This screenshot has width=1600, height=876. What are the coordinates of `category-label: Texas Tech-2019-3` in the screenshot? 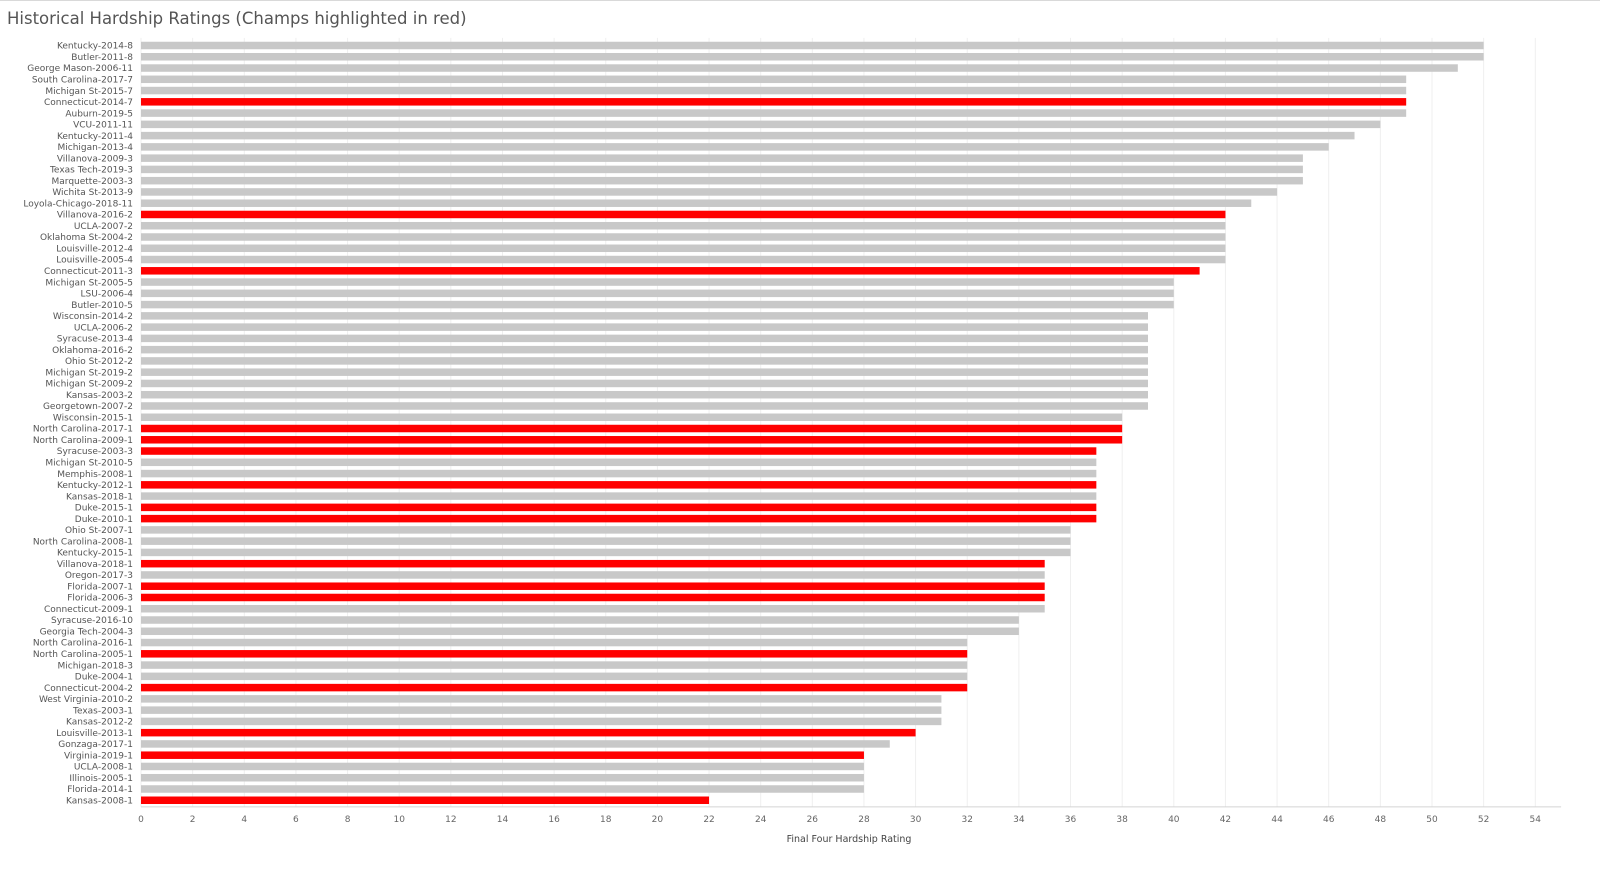 It's located at (91, 171).